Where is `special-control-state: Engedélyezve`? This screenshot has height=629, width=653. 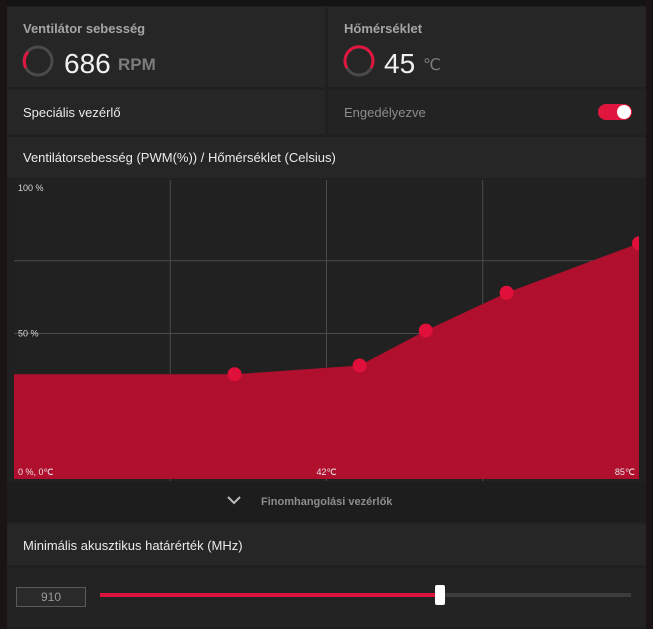 special-control-state: Engedélyezve is located at coordinates (487, 112).